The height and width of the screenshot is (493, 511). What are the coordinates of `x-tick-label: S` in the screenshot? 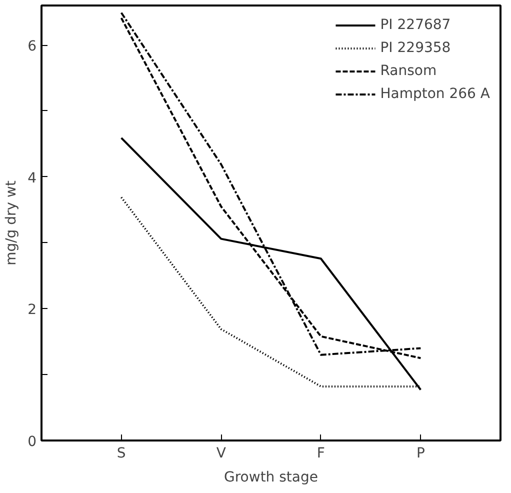 It's located at (121, 454).